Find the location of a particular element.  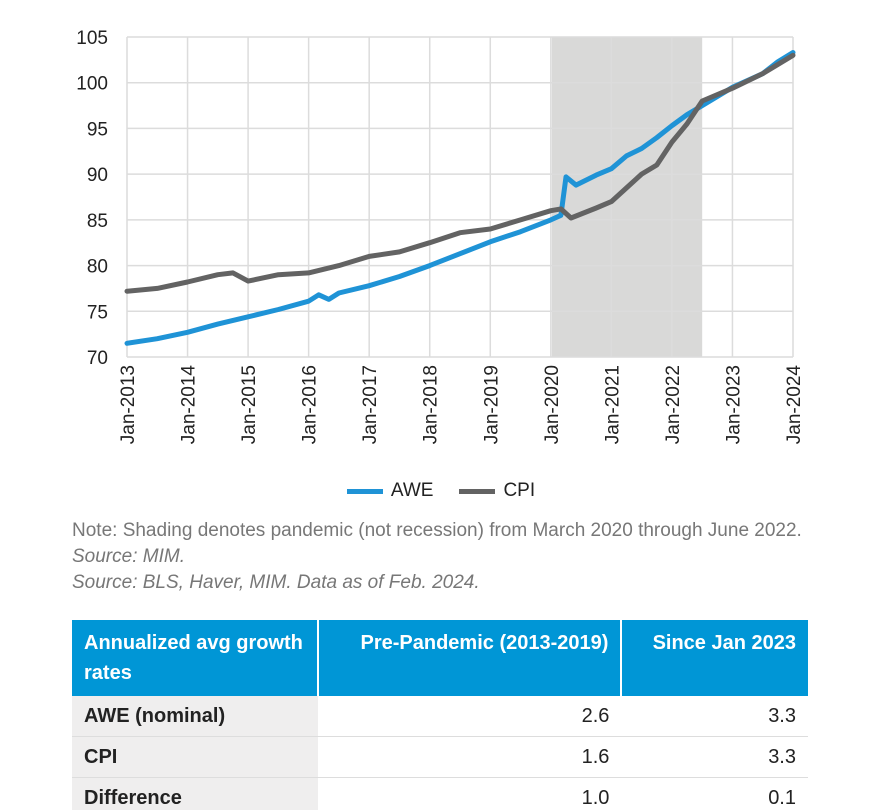

table-row: AWE (nominal) 2.6 3.3 is located at coordinates (440, 716).